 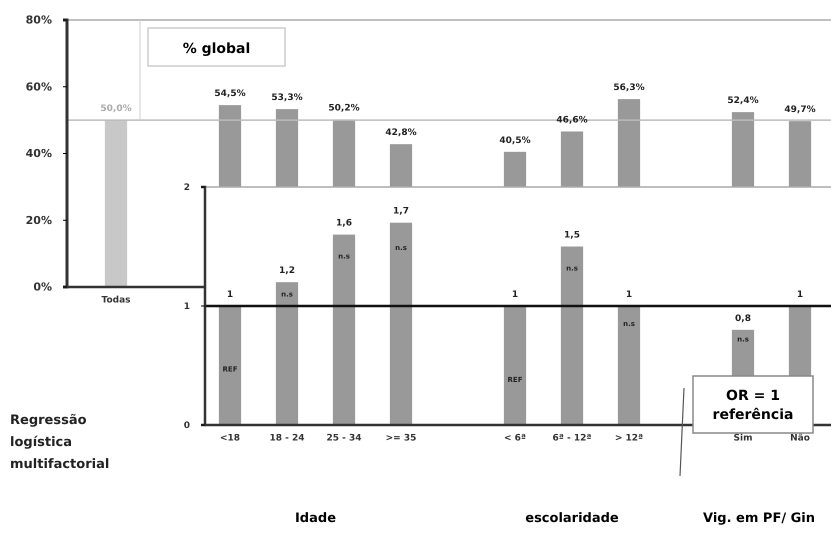 What do you see at coordinates (39, 20) in the screenshot?
I see `y-tick-label: 80%` at bounding box center [39, 20].